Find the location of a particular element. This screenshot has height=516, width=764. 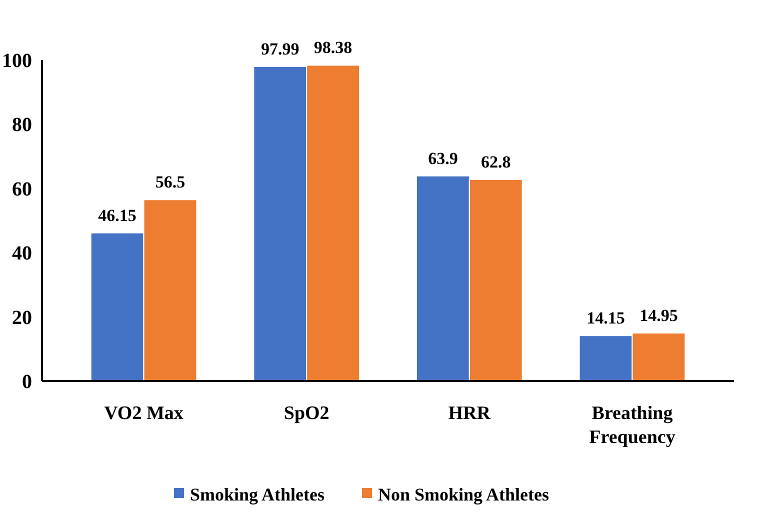

y-tick-label: 60 is located at coordinates (22, 189).